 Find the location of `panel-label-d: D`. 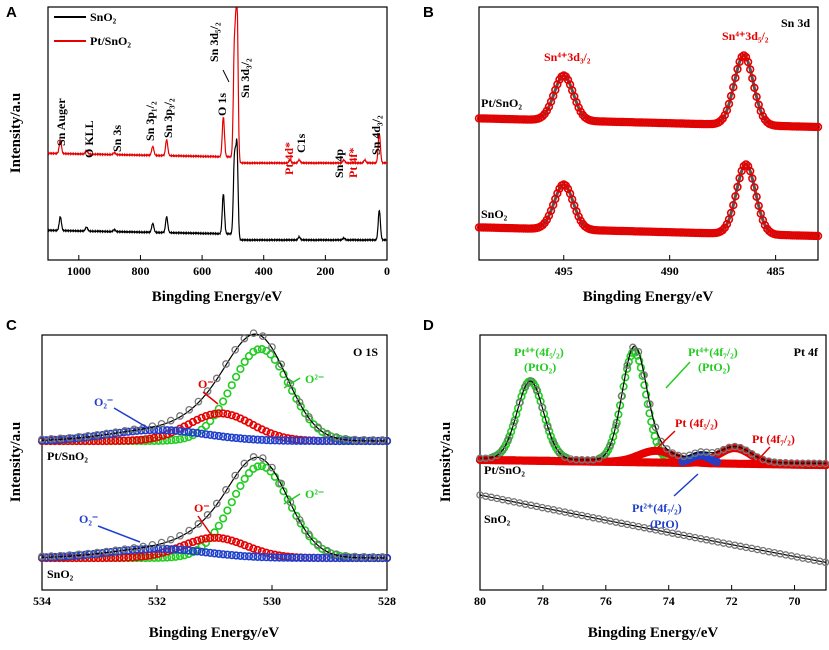

panel-label-d: D is located at coordinates (428, 325).